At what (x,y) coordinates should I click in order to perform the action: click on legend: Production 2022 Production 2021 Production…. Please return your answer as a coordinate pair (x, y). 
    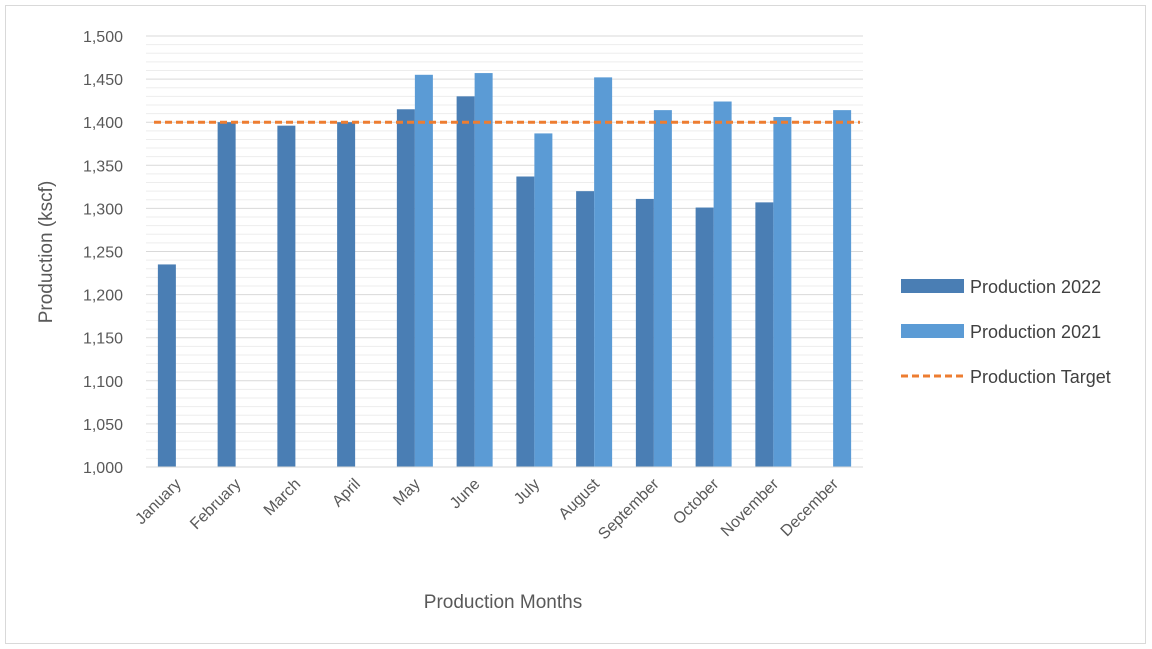
    Looking at the image, I should click on (1006, 332).